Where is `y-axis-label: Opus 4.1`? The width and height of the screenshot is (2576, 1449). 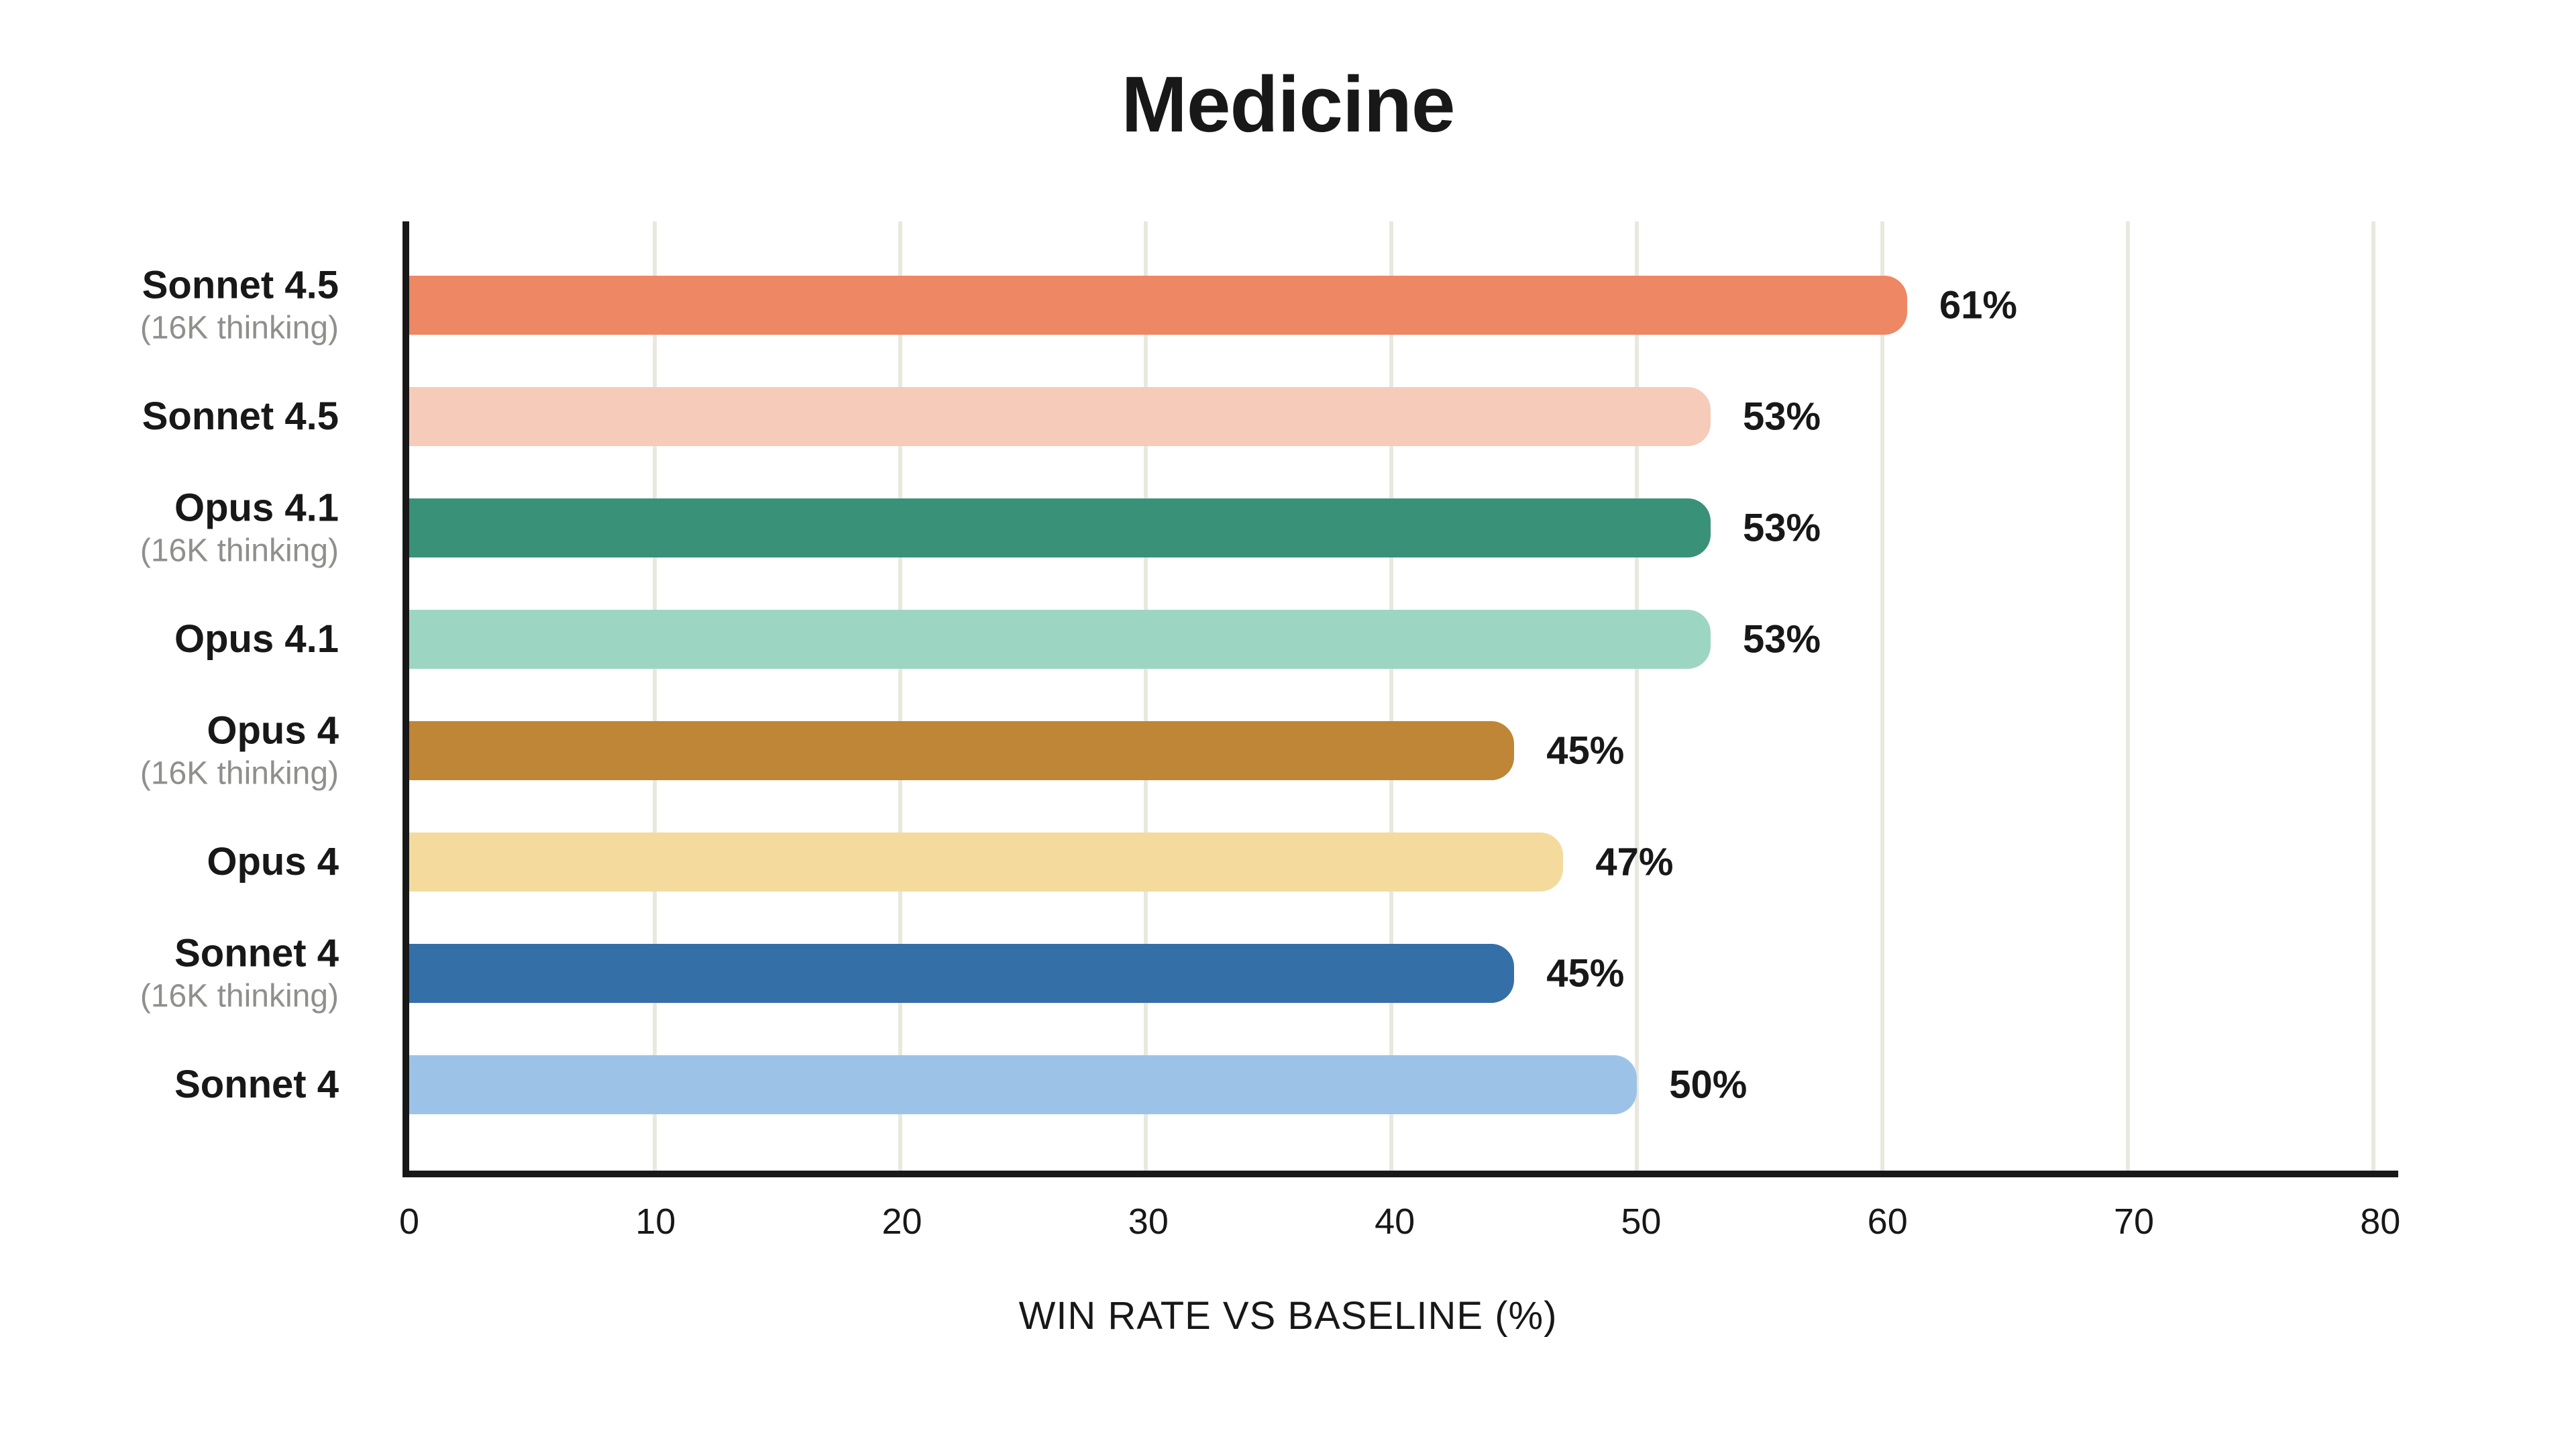
y-axis-label: Opus 4.1 is located at coordinates (256, 639).